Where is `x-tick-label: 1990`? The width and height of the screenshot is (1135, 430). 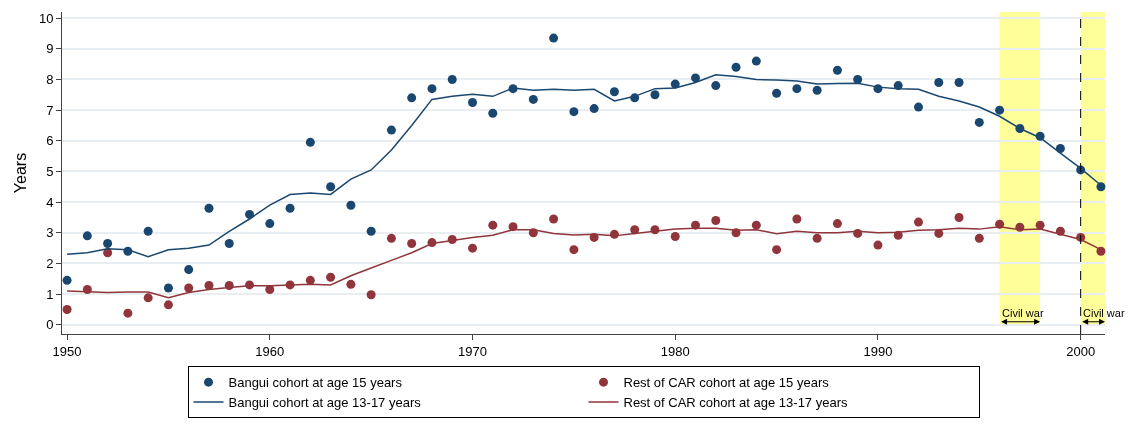
x-tick-label: 1990 is located at coordinates (878, 351).